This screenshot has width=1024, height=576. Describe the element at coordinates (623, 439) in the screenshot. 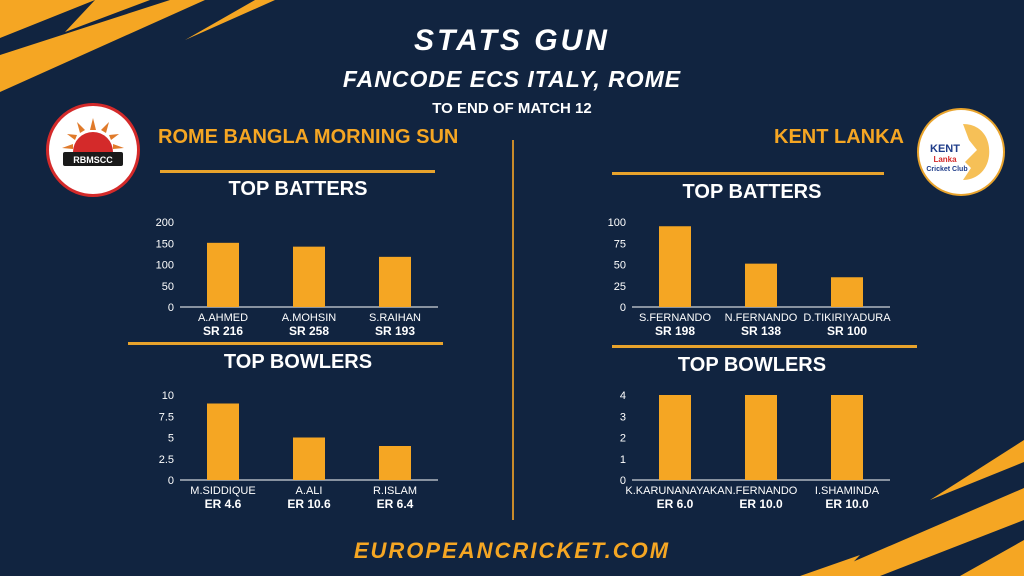

I see `y-tick-label: 2` at that location.